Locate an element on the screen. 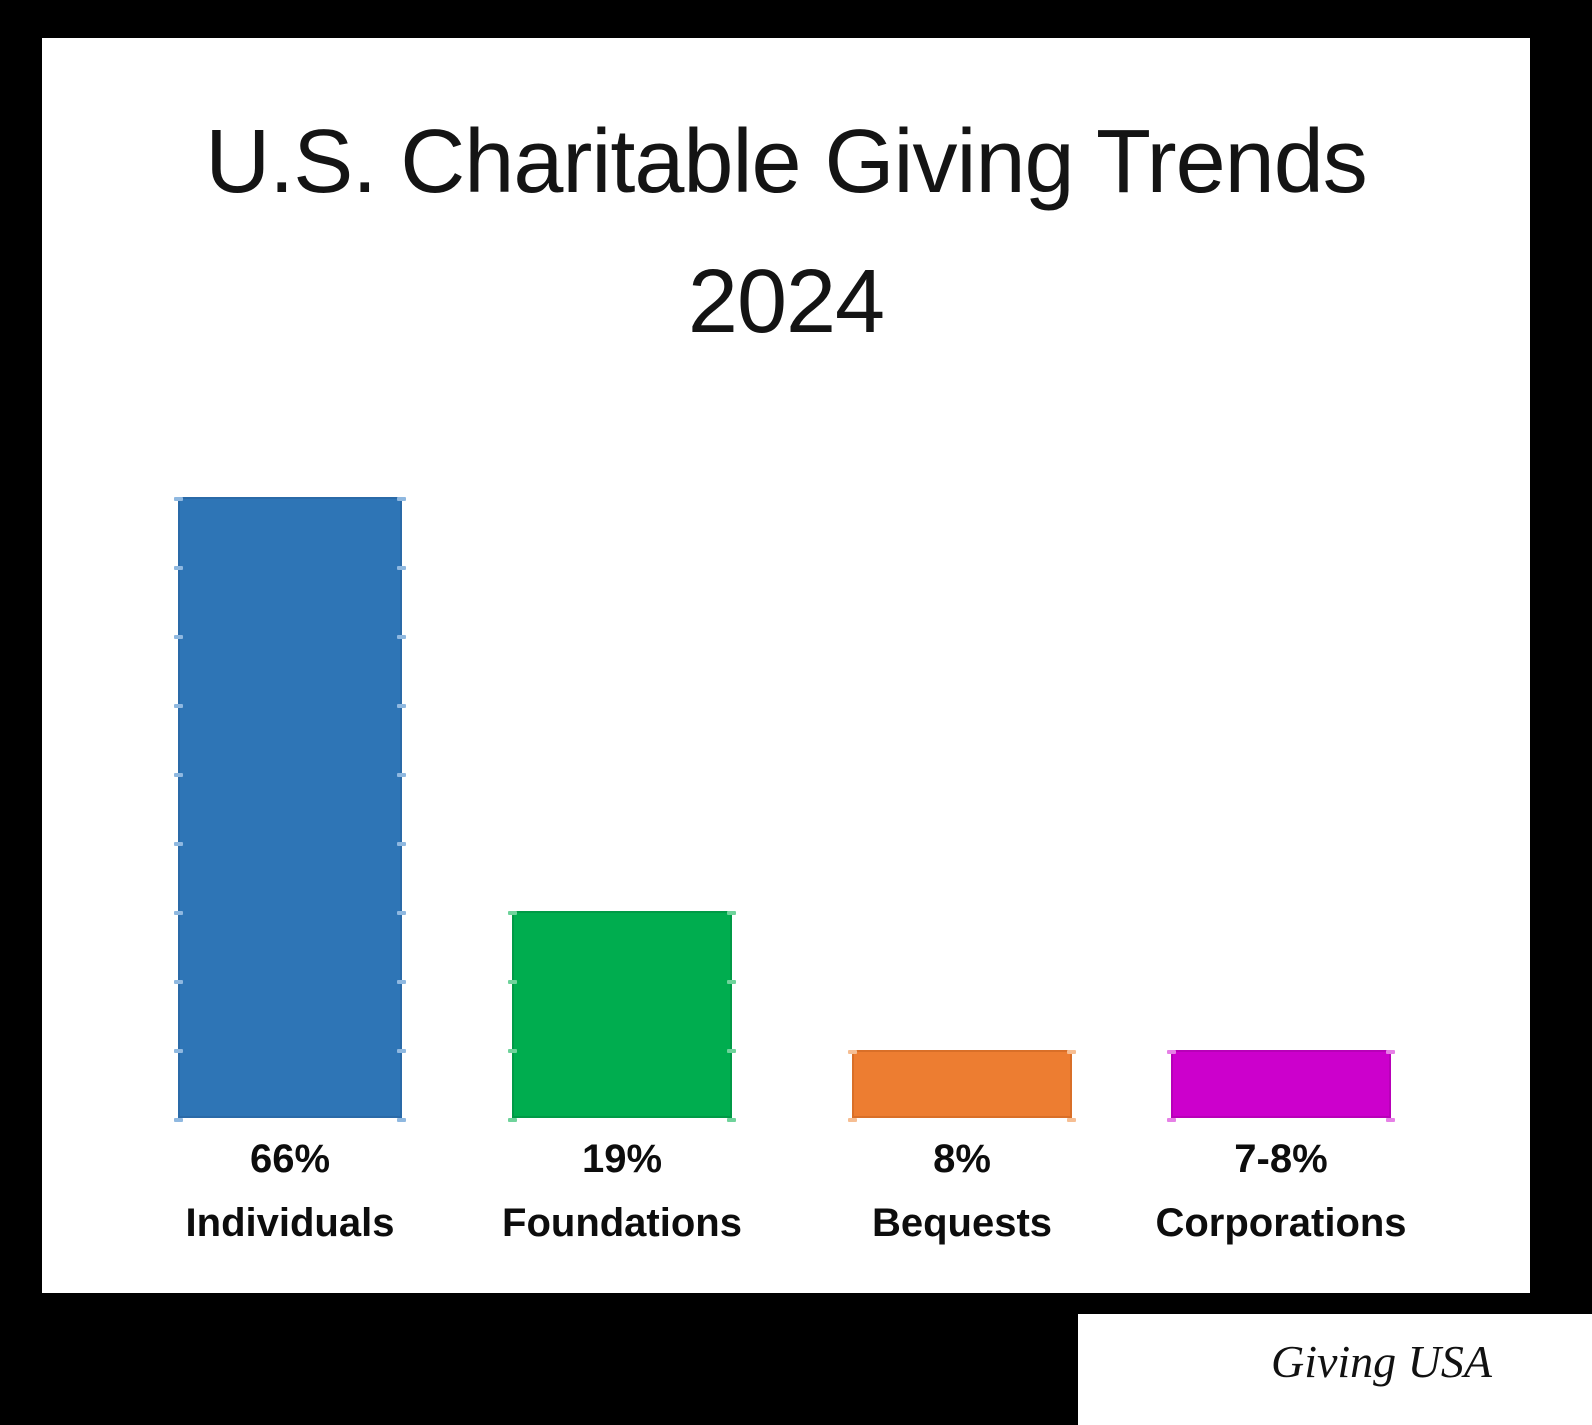  bar-category-label-foundations: Foundations is located at coordinates (622, 1223).